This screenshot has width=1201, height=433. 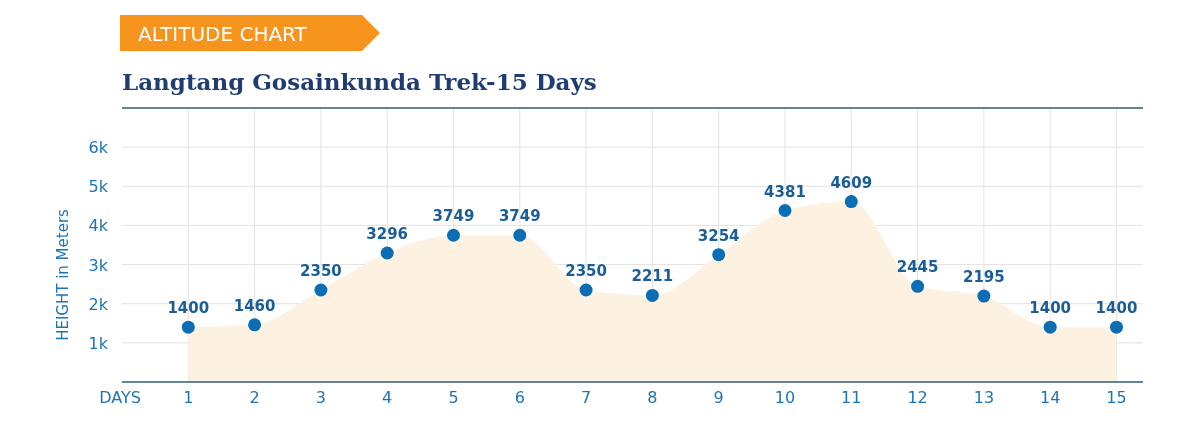 I want to click on data-label: 2195, so click(x=984, y=277).